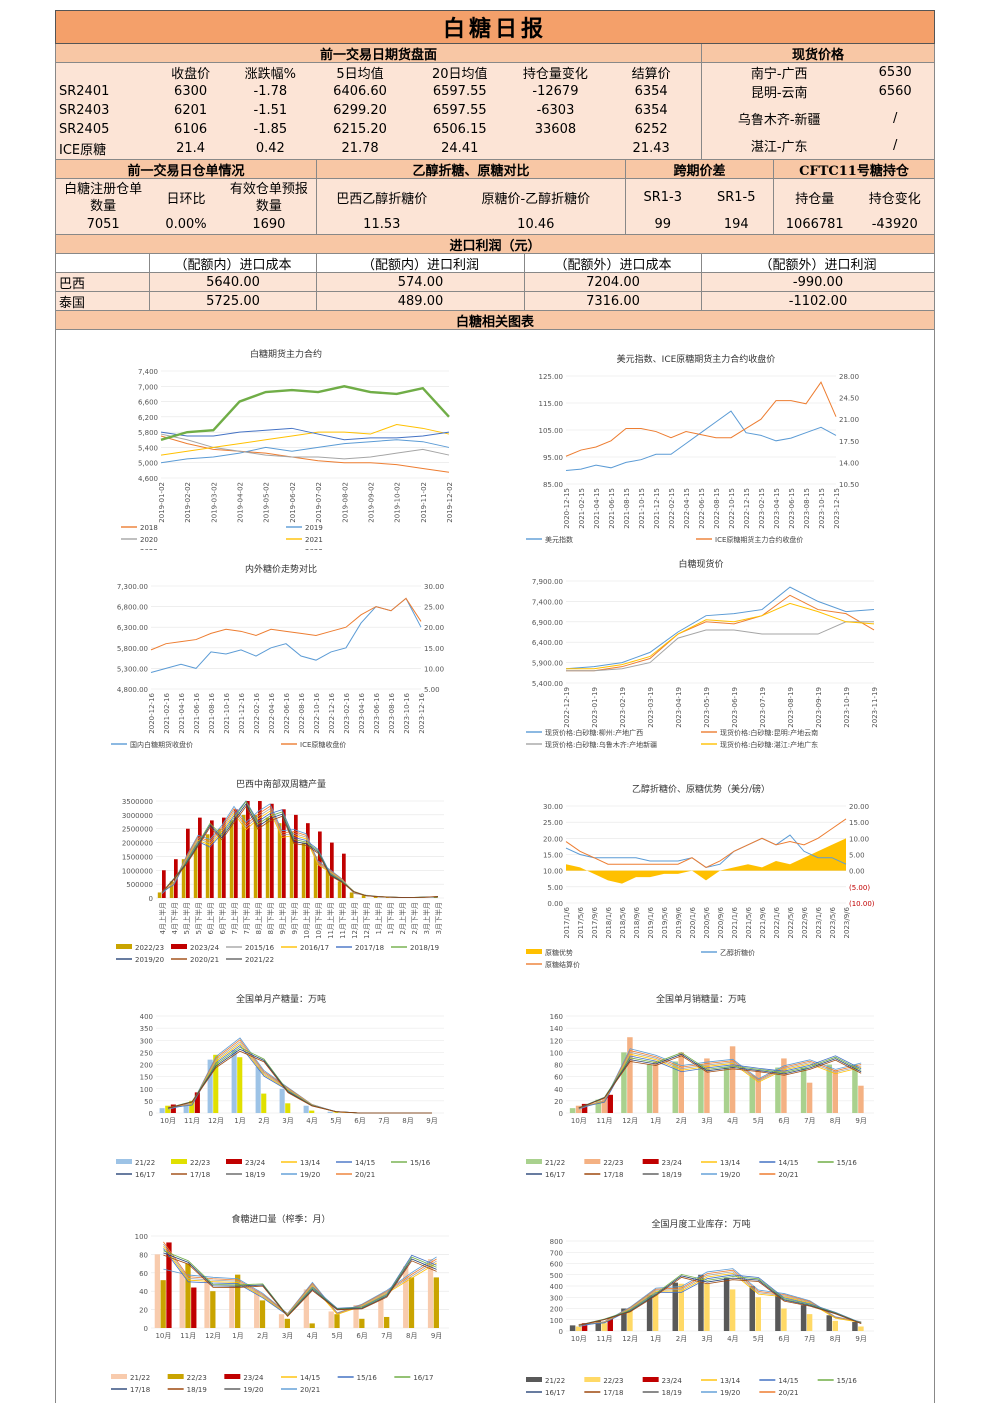 This screenshot has height=1407, width=992. Describe the element at coordinates (818, 118) in the screenshot. I see `spot-row: 乌鲁木齐-新疆/` at that location.